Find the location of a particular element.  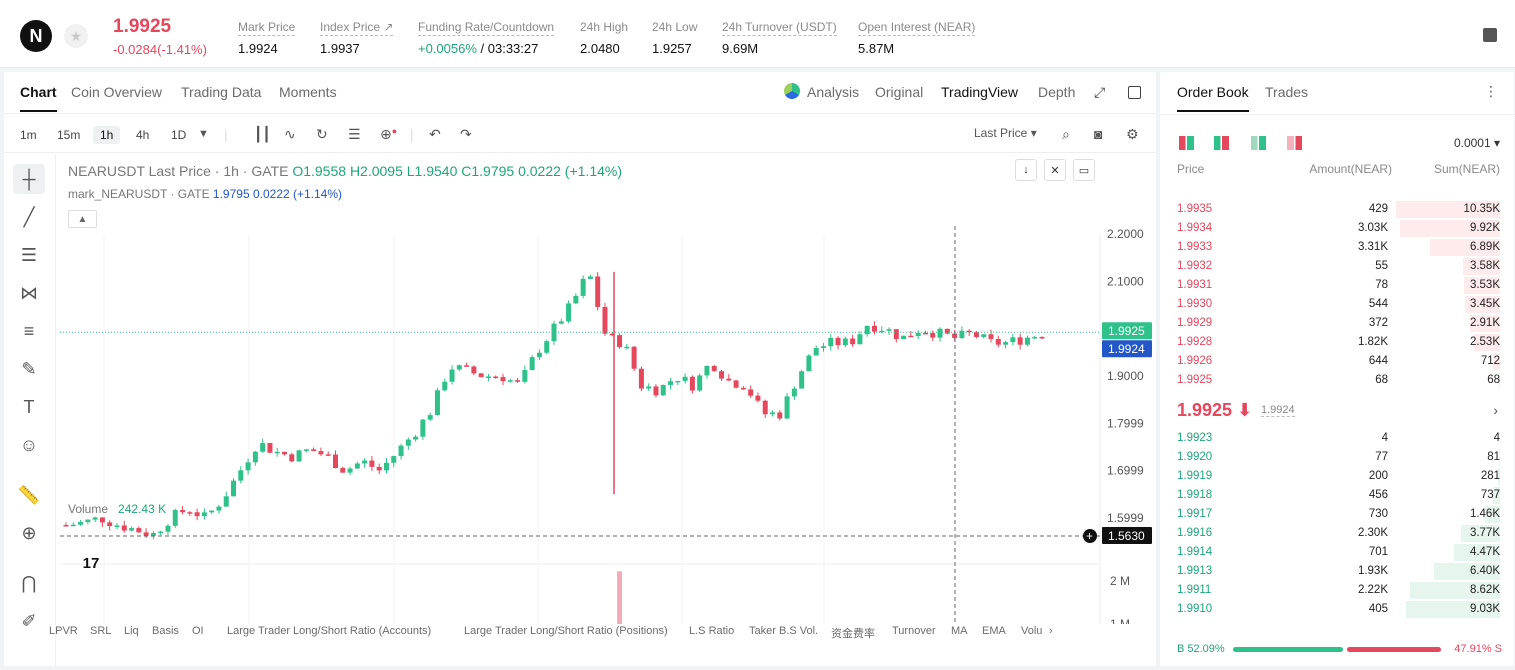

bid-row: 1.9918 456 737 is located at coordinates (1337, 495).